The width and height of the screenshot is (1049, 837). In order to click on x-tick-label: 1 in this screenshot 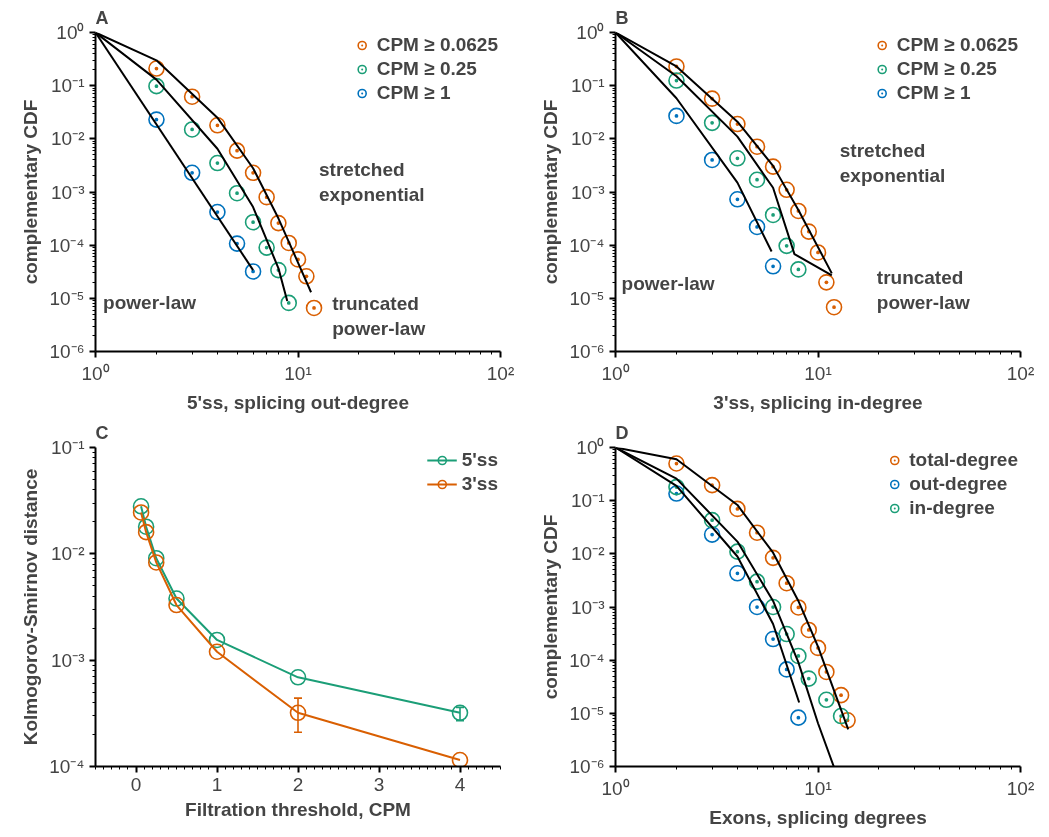, I will do `click(217, 784)`.